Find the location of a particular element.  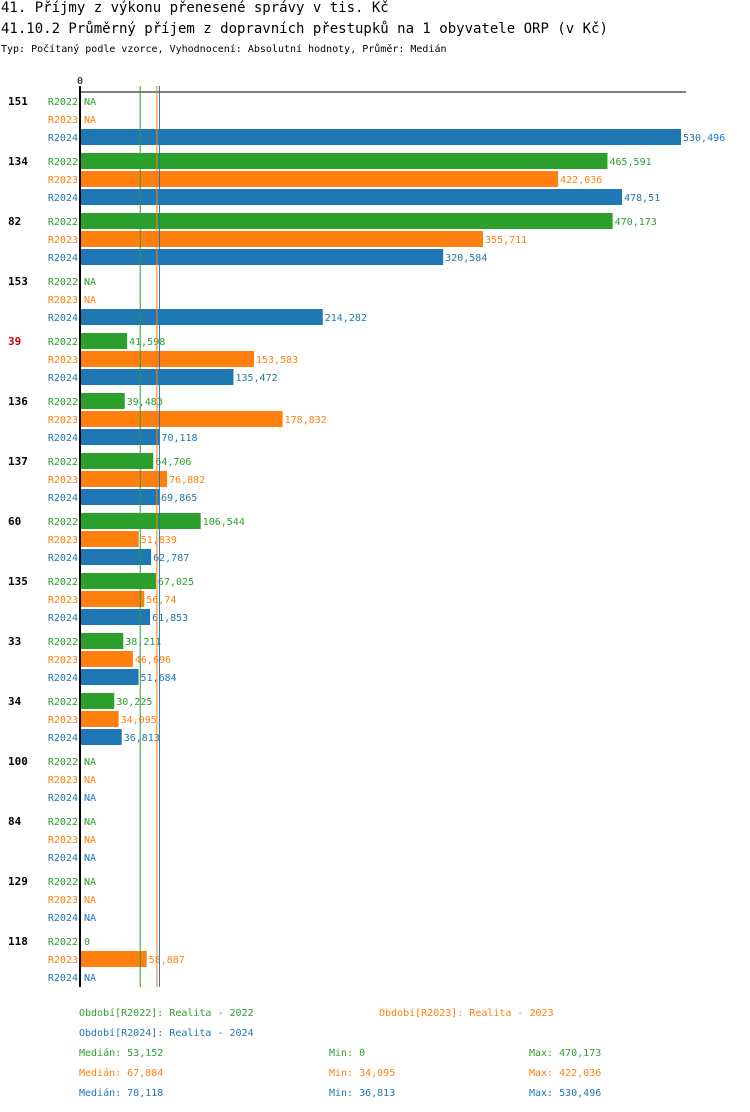

group-label: 82 is located at coordinates (14, 221).